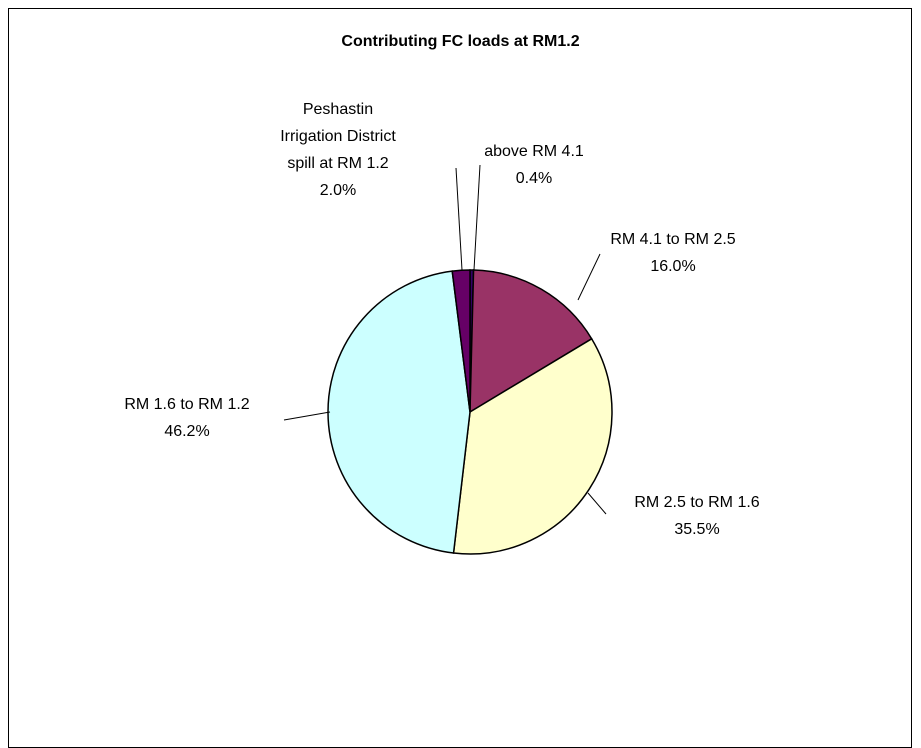 Image resolution: width=921 pixels, height=748 pixels. Describe the element at coordinates (697, 516) in the screenshot. I see `slice-label: RM 2.5 to RM 1.6 35.5%` at that location.